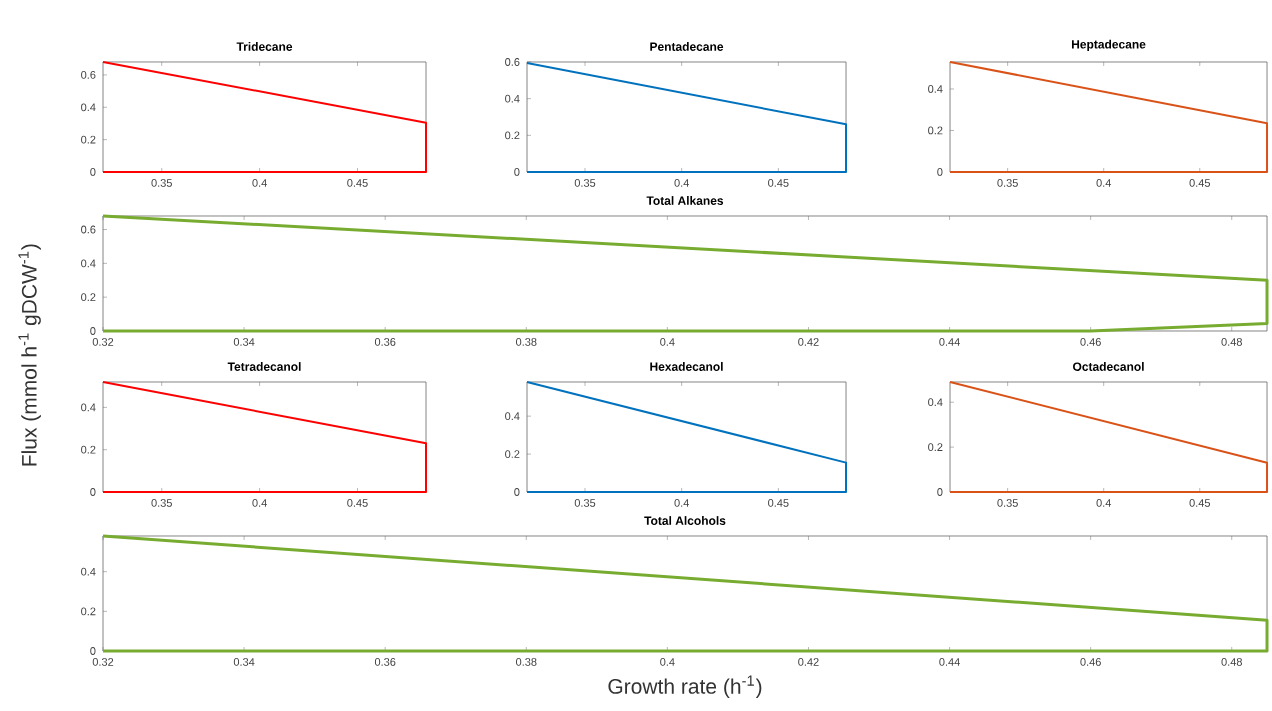 The height and width of the screenshot is (711, 1272). Describe the element at coordinates (685, 687) in the screenshot. I see `x-axis-title: Growth rate (h$^{-1}$)` at that location.